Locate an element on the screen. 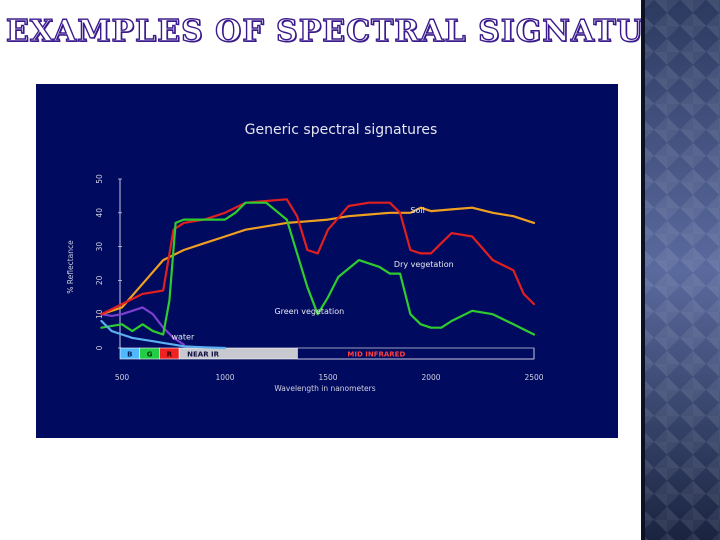 This screenshot has width=720, height=540. decorative-side-panel is located at coordinates (680, 270).